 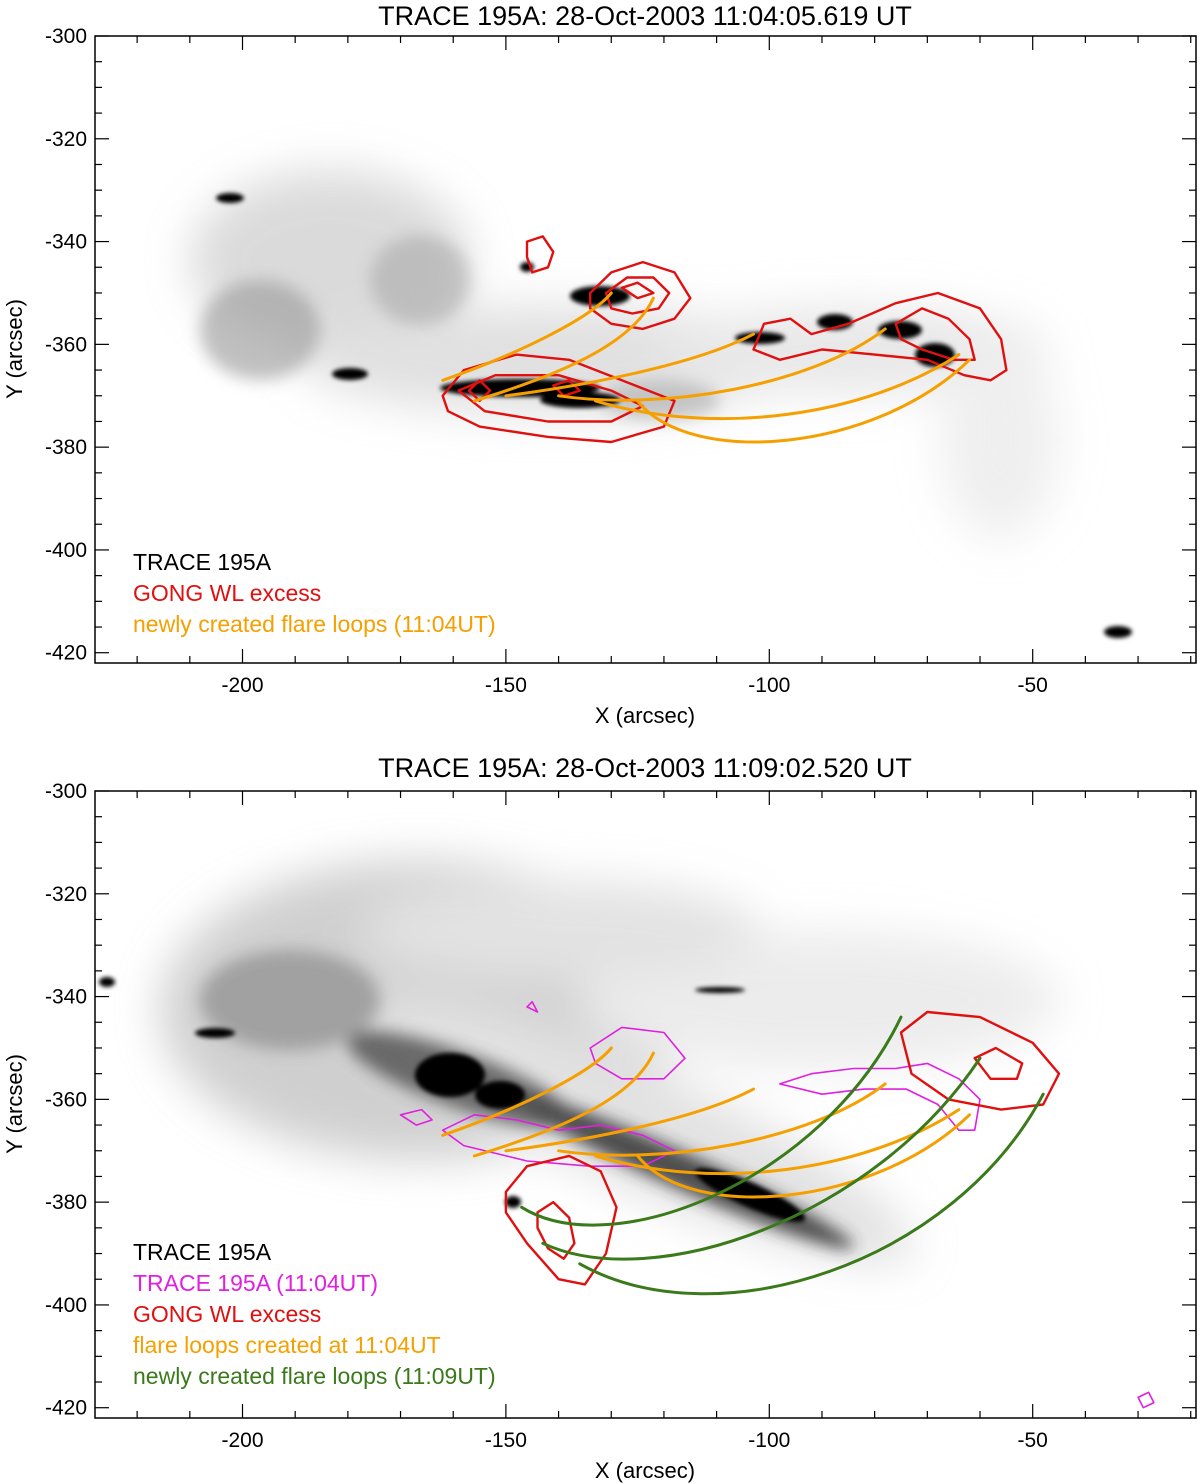 I want to click on series-newly-created-flare-loops-11-04ut, so click(x=706, y=367).